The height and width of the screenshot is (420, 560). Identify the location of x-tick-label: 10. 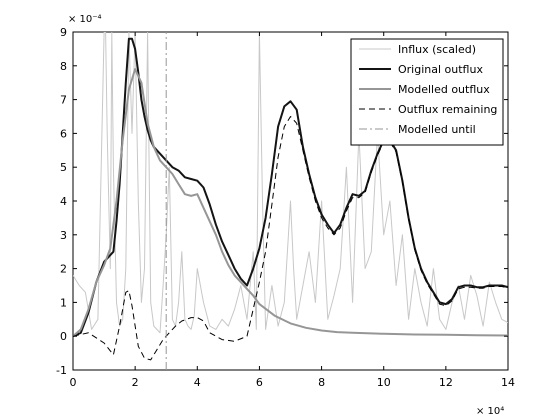
(384, 382).